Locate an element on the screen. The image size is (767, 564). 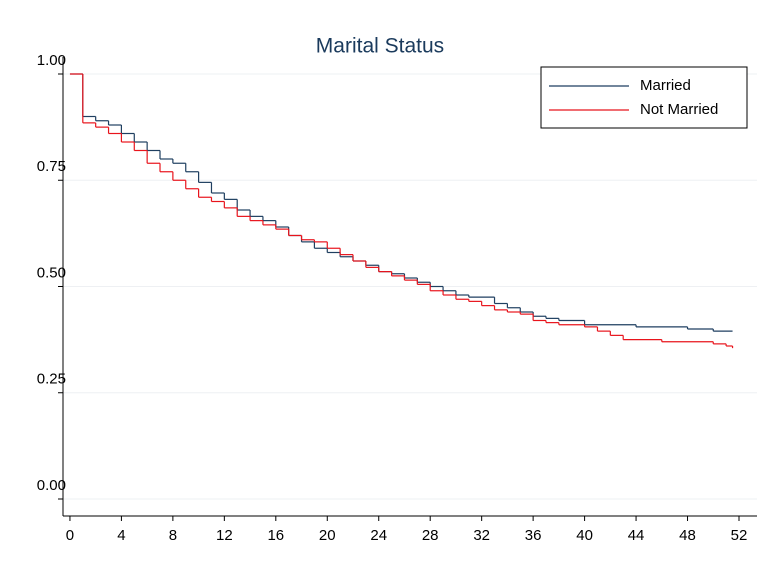
x-tick-label: 48 is located at coordinates (687, 535).